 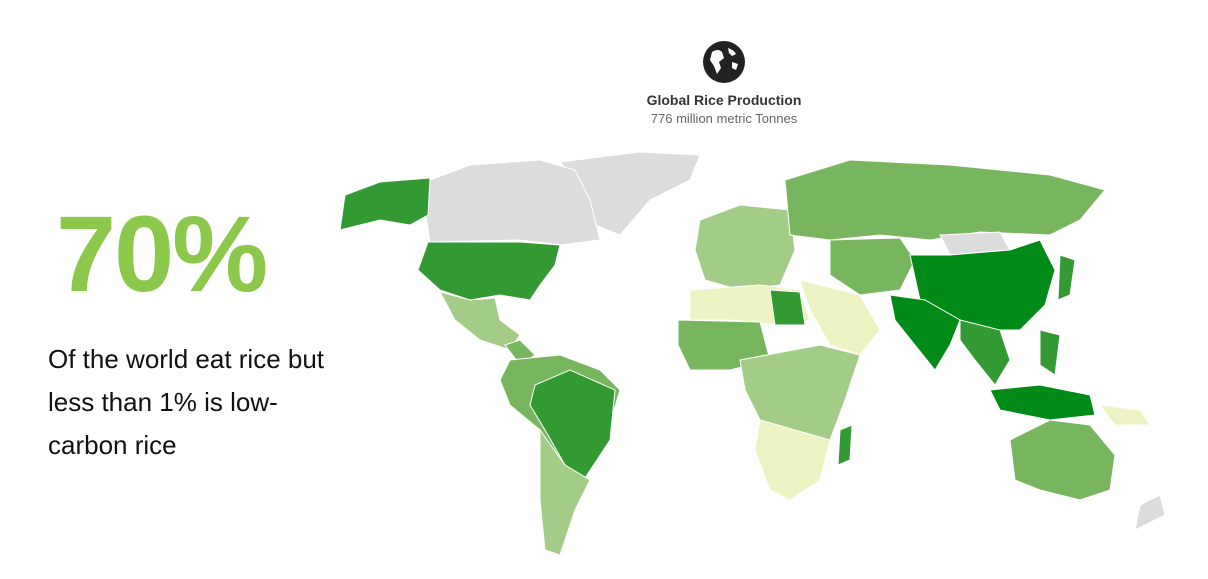 What do you see at coordinates (489, 271) in the screenshot?
I see `region-usa` at bounding box center [489, 271].